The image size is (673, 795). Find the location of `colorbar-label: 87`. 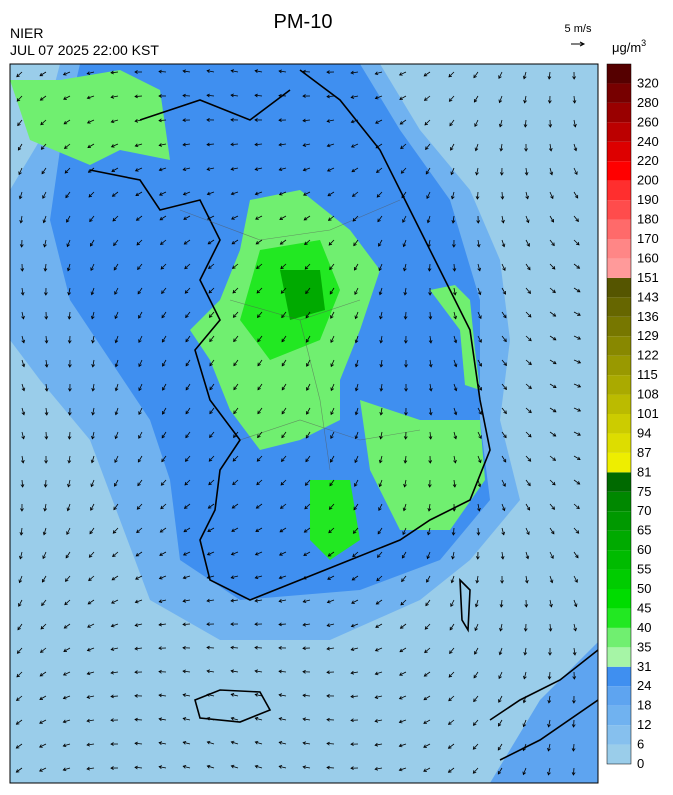

colorbar-label: 87 is located at coordinates (644, 452).